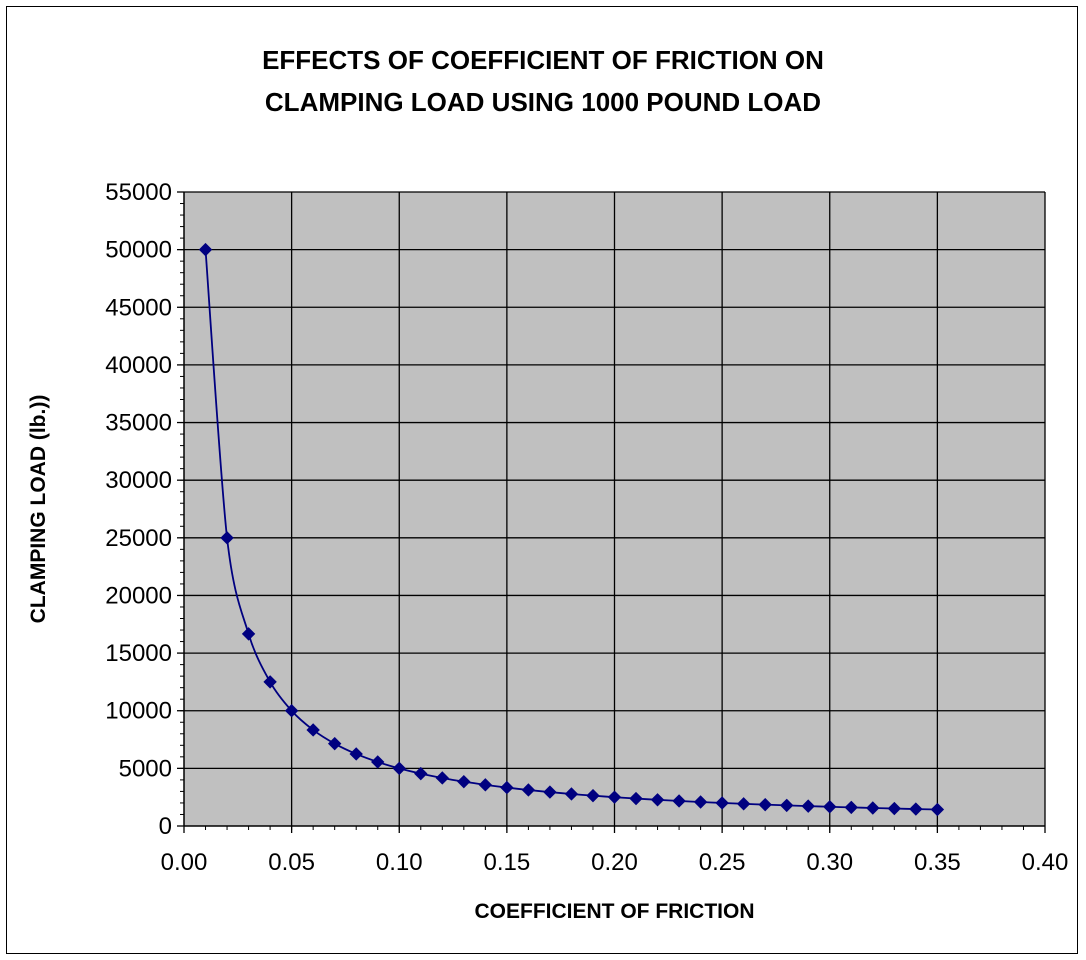 The height and width of the screenshot is (960, 1086). I want to click on x-tick-label: 0.10, so click(399, 862).